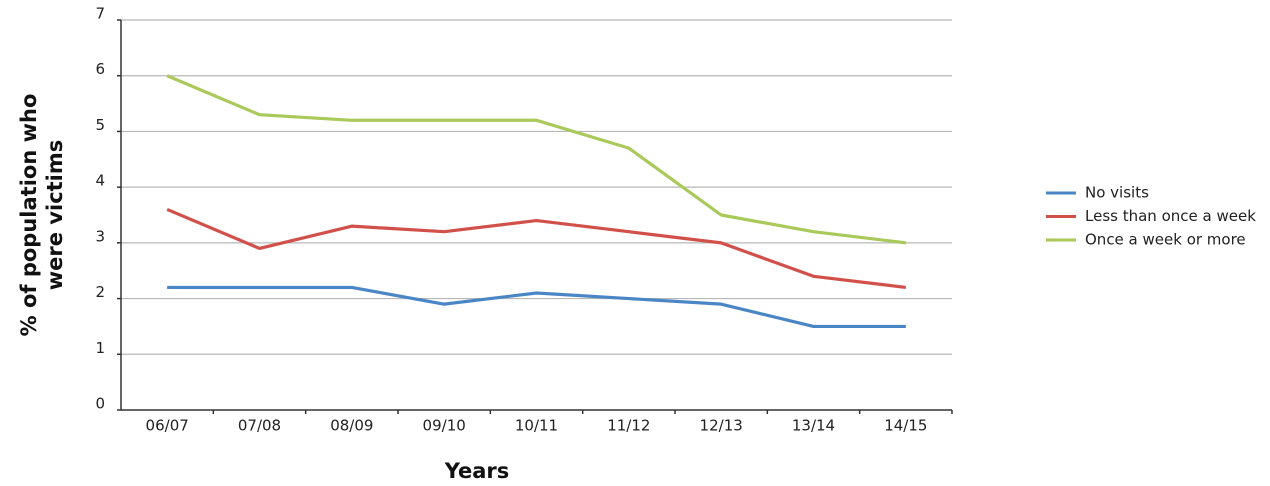 The height and width of the screenshot is (486, 1270). Describe the element at coordinates (1170, 216) in the screenshot. I see `legend-label: Less than once a week` at that location.